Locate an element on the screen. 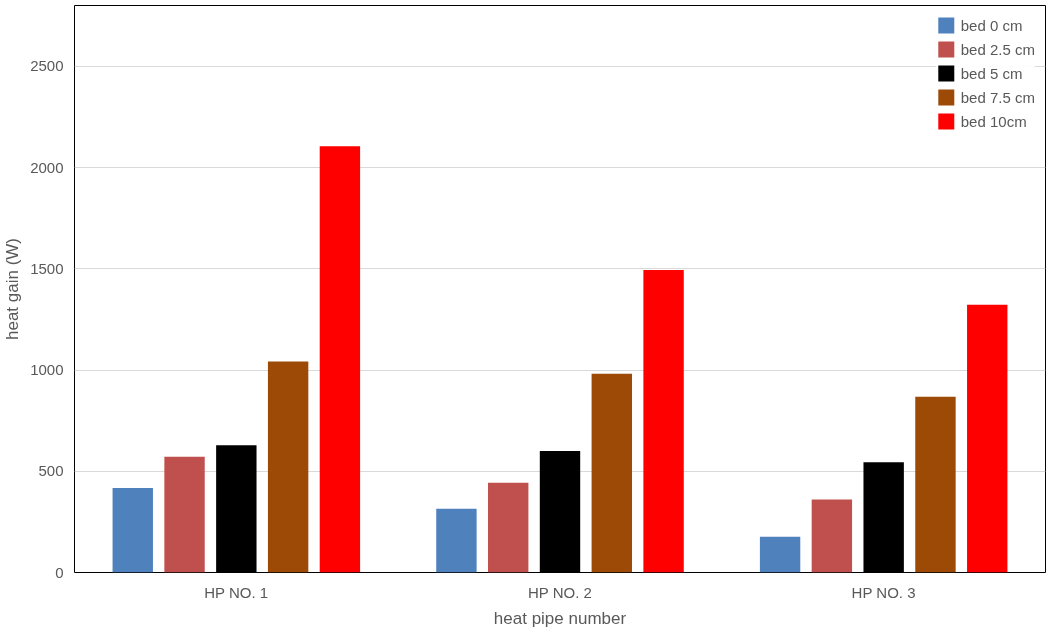 The height and width of the screenshot is (635, 1058). y-tick-label: 0 is located at coordinates (59, 572).